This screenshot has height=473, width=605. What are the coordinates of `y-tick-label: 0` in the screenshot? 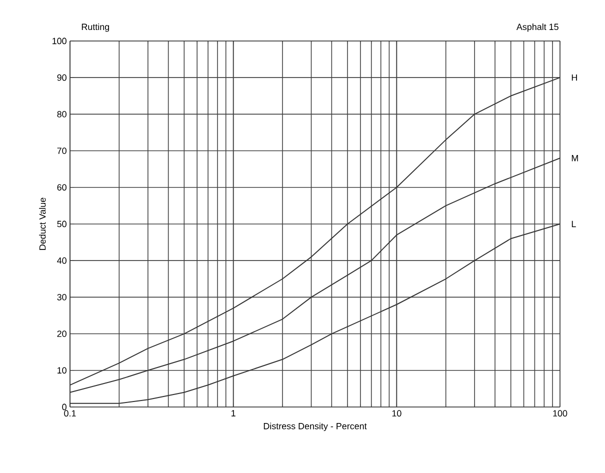 It's located at (64, 407).